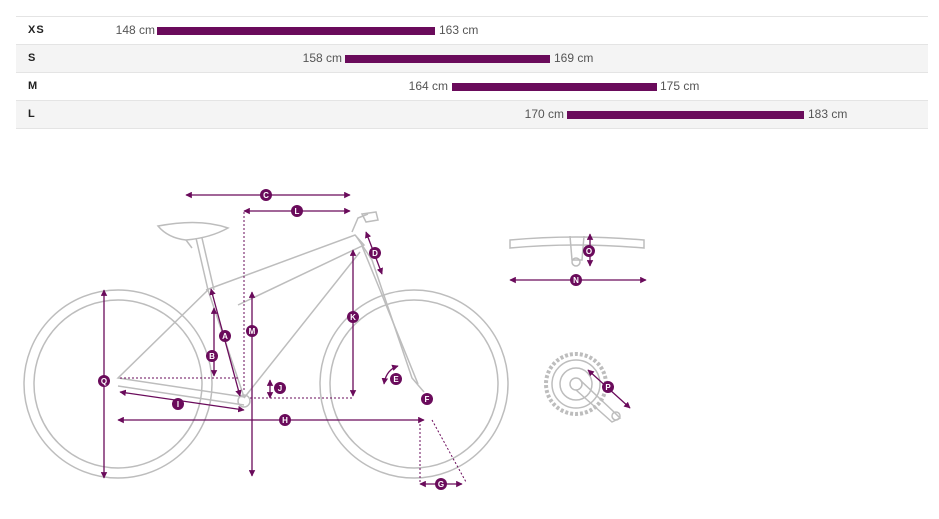  I want to click on saddle, so click(193, 235).